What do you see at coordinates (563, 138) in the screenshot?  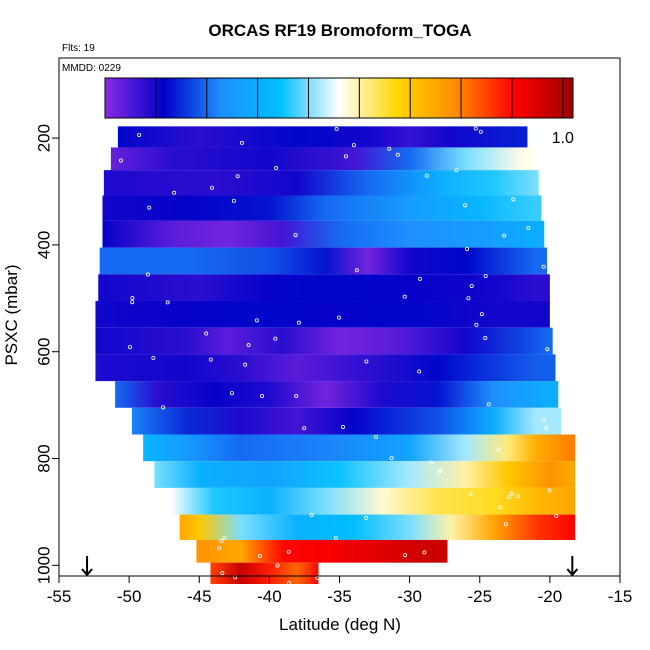 I see `colorbar-tick-label: 1.0` at bounding box center [563, 138].